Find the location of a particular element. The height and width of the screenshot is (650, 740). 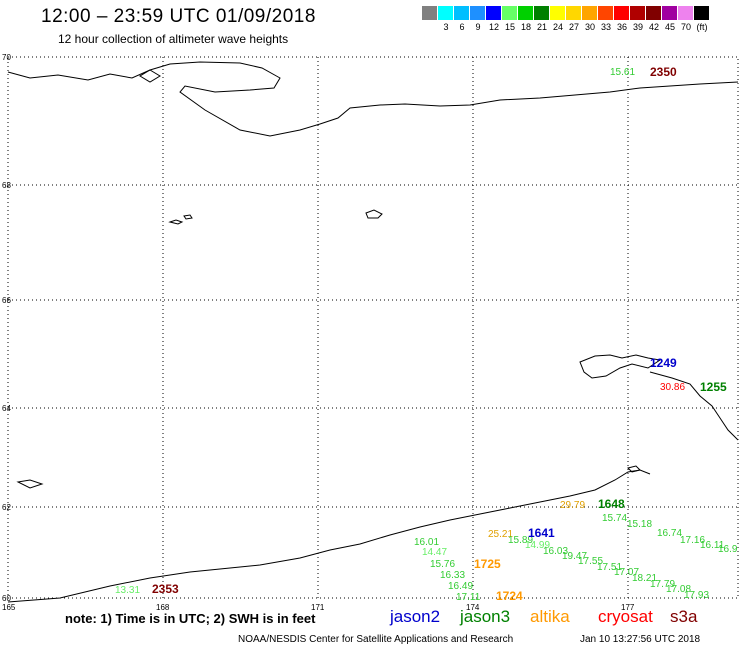

lon-axis-labels: 165 168 171 174 177 is located at coordinates (318, 607).